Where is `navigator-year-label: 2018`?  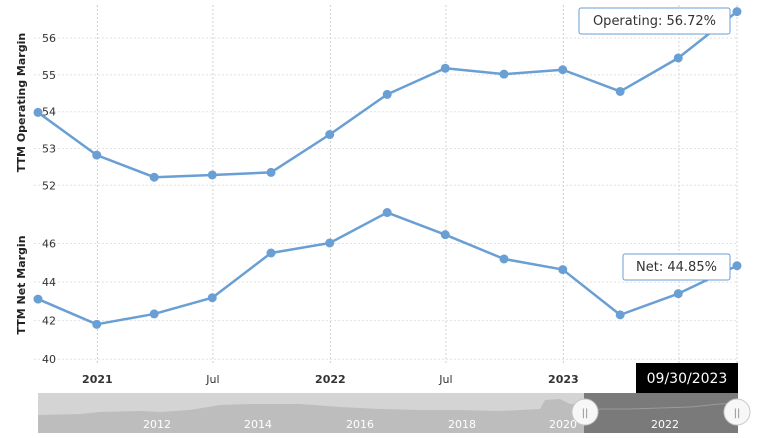
navigator-year-label: 2018 is located at coordinates (462, 424).